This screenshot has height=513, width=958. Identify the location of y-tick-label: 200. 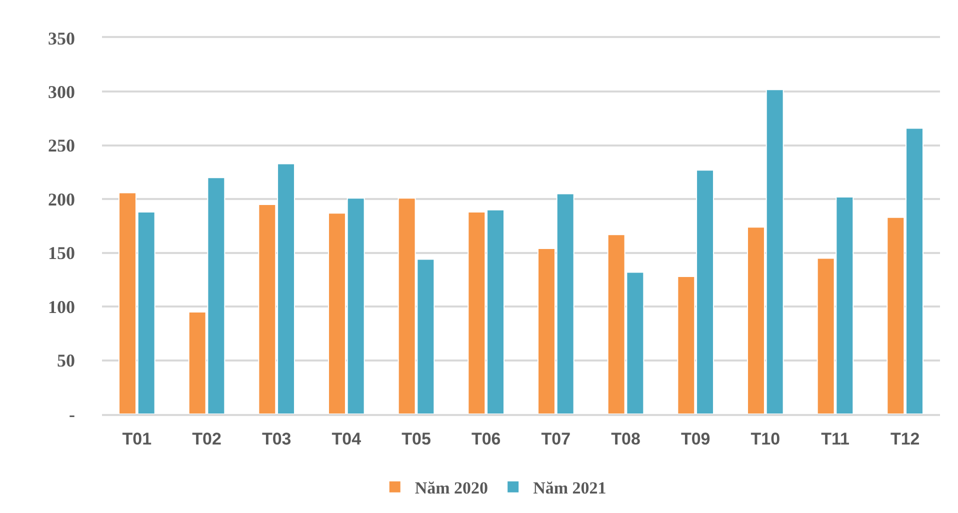
(61, 199).